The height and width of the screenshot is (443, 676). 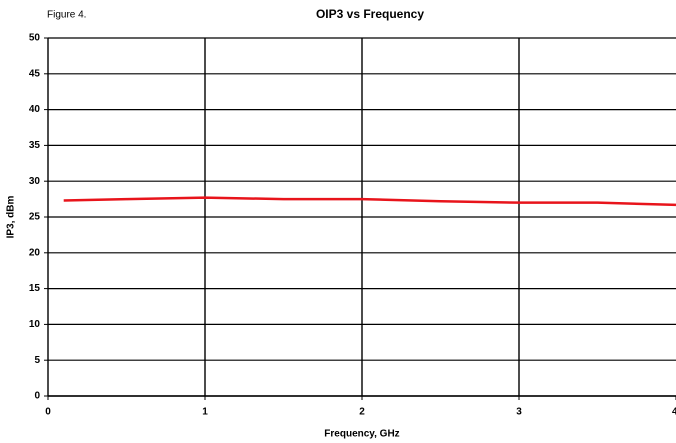 I want to click on y-tick-label: 5, so click(x=37, y=360).